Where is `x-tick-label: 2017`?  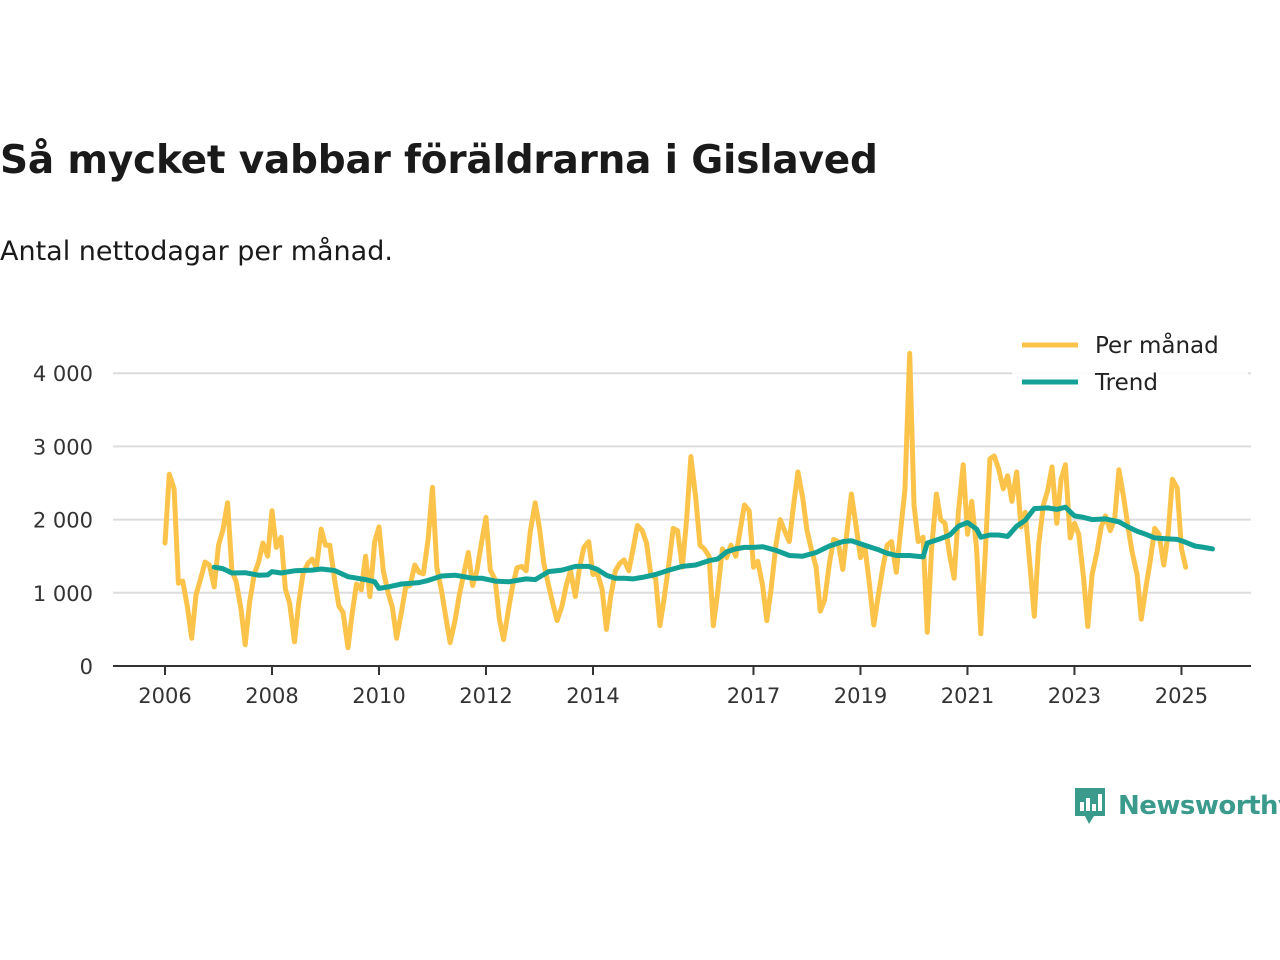 x-tick-label: 2017 is located at coordinates (753, 696).